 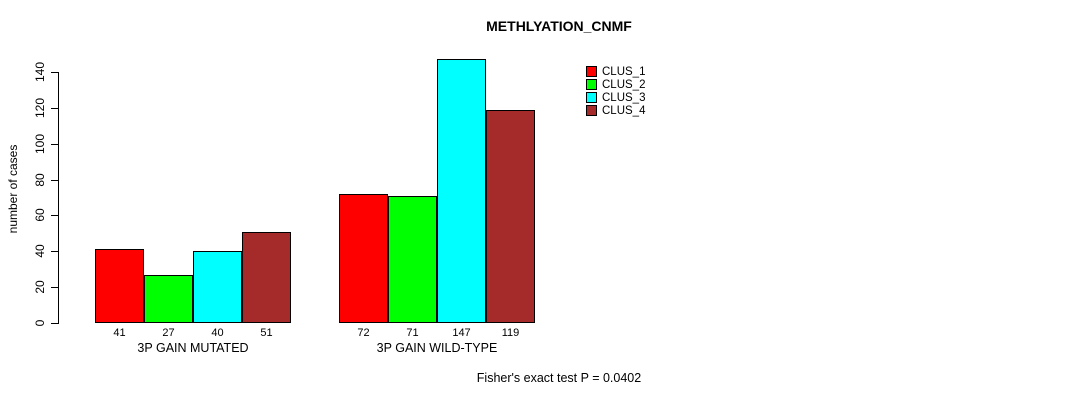 What do you see at coordinates (168, 333) in the screenshot?
I see `bar-value-label: 27` at bounding box center [168, 333].